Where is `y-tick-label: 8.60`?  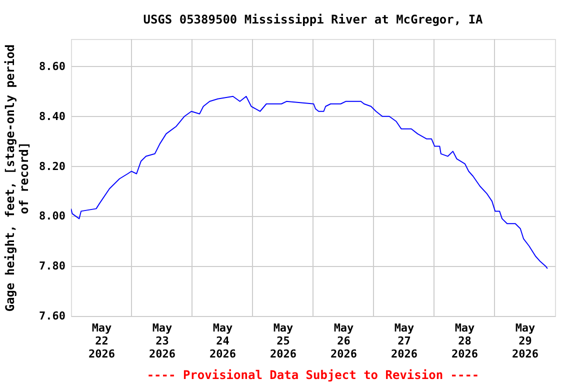 y-tick-label: 8.60 is located at coordinates (52, 66).